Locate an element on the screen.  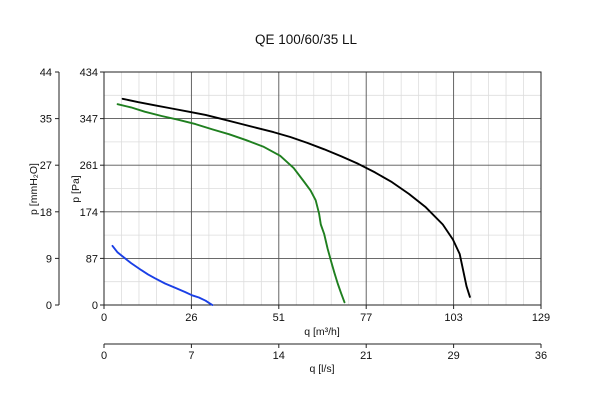
y-pa-tick-label: 261 is located at coordinates (89, 166).